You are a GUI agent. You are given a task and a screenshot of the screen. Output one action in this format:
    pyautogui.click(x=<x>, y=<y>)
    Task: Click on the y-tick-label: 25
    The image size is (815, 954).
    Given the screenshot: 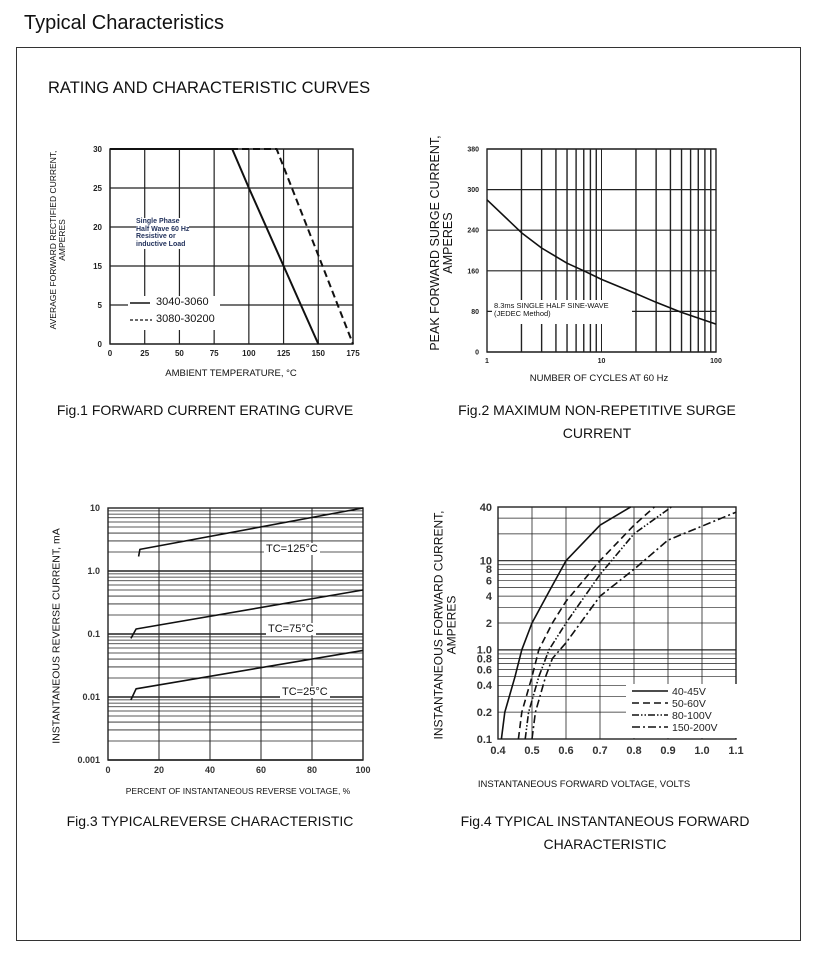 What is the action you would take?
    pyautogui.click(x=97, y=188)
    